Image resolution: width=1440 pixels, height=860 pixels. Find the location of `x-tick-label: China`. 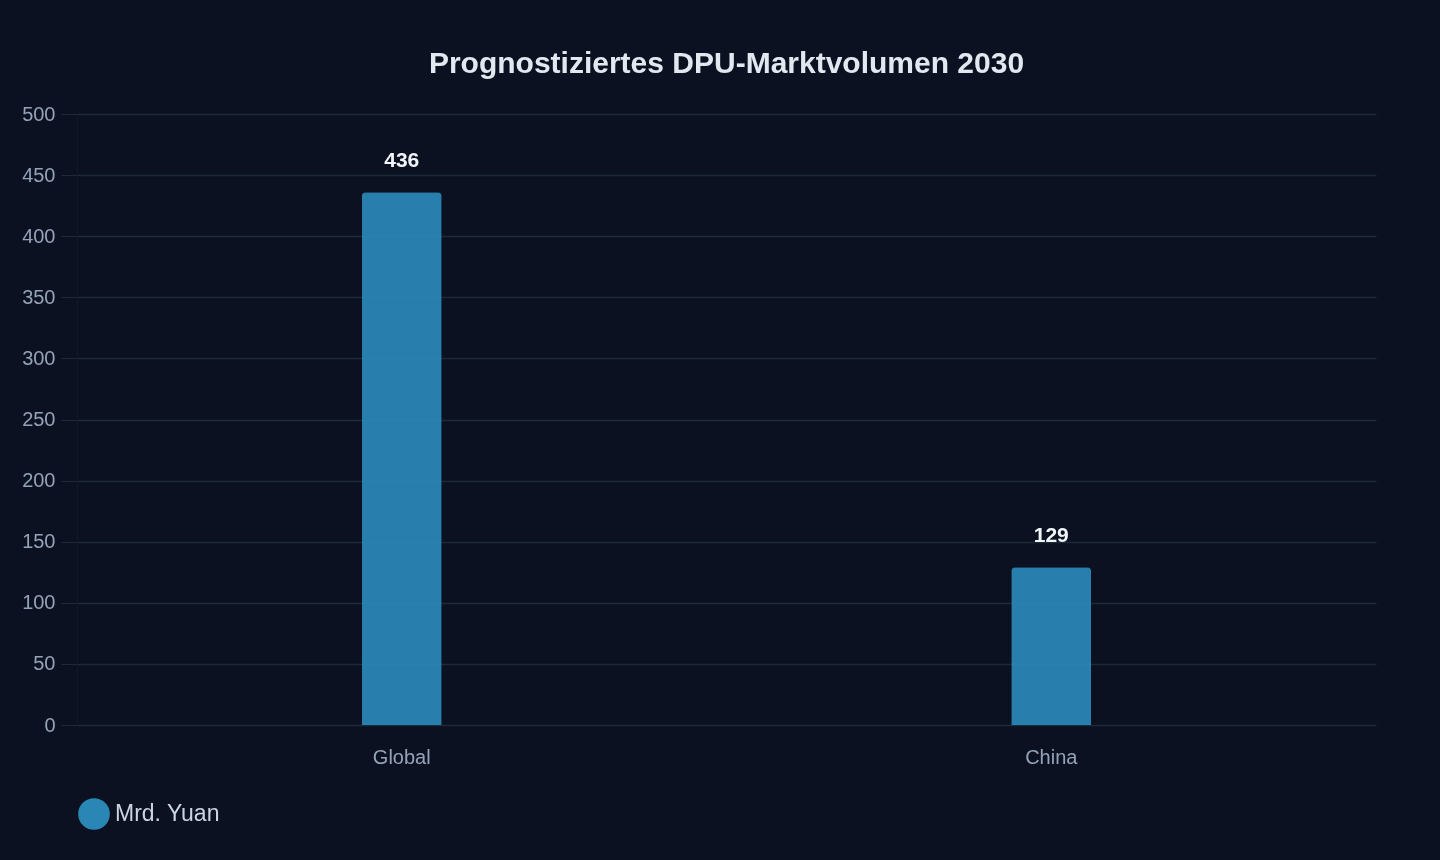

x-tick-label: China is located at coordinates (1052, 756).